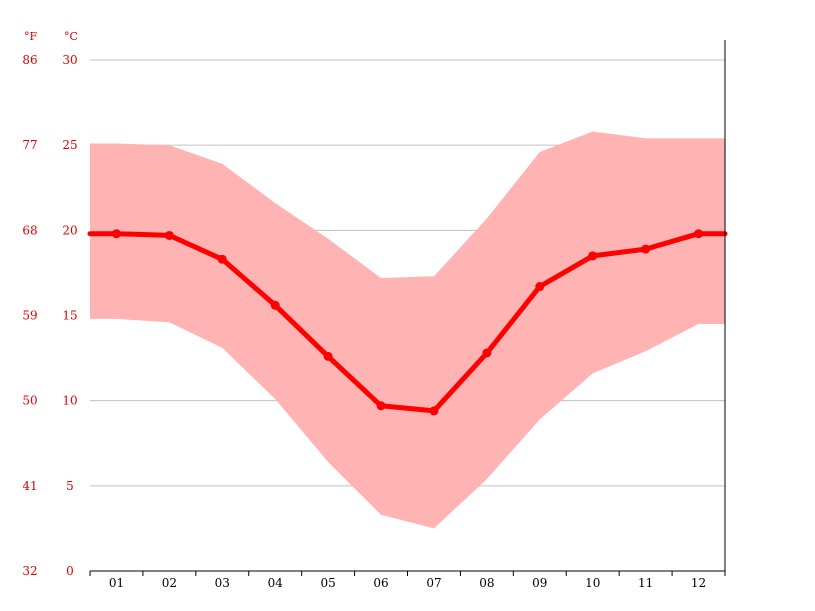 The width and height of the screenshot is (815, 611). What do you see at coordinates (276, 583) in the screenshot?
I see `month-label: 04` at bounding box center [276, 583].